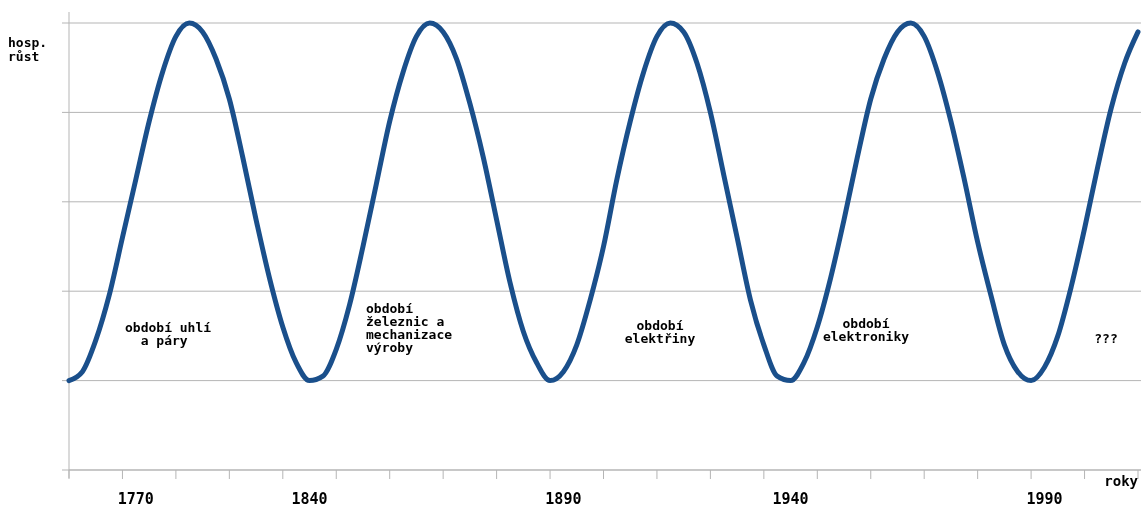 The width and height of the screenshot is (1141, 508). Describe the element at coordinates (563, 499) in the screenshot. I see `x-tick-label: 1890` at that location.